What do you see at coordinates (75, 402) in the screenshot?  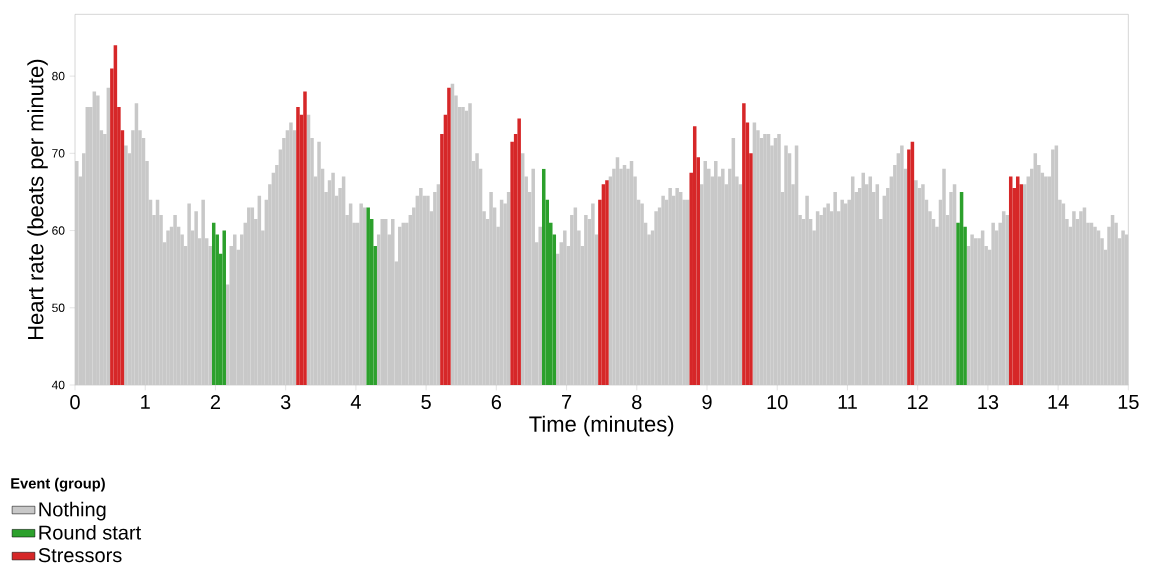 I see `x-tick-label: 0` at bounding box center [75, 402].